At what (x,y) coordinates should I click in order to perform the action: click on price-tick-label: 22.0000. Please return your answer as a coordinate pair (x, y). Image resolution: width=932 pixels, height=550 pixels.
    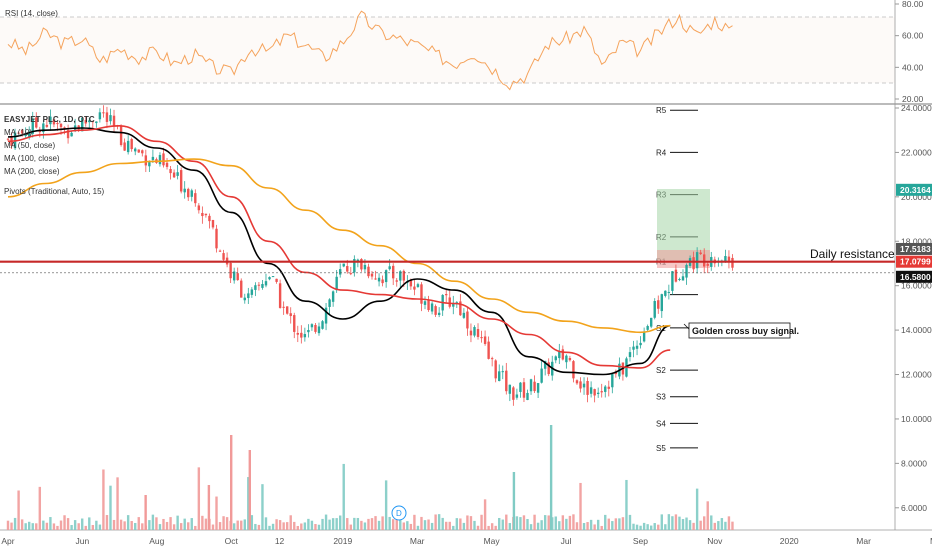
    Looking at the image, I should click on (916, 152).